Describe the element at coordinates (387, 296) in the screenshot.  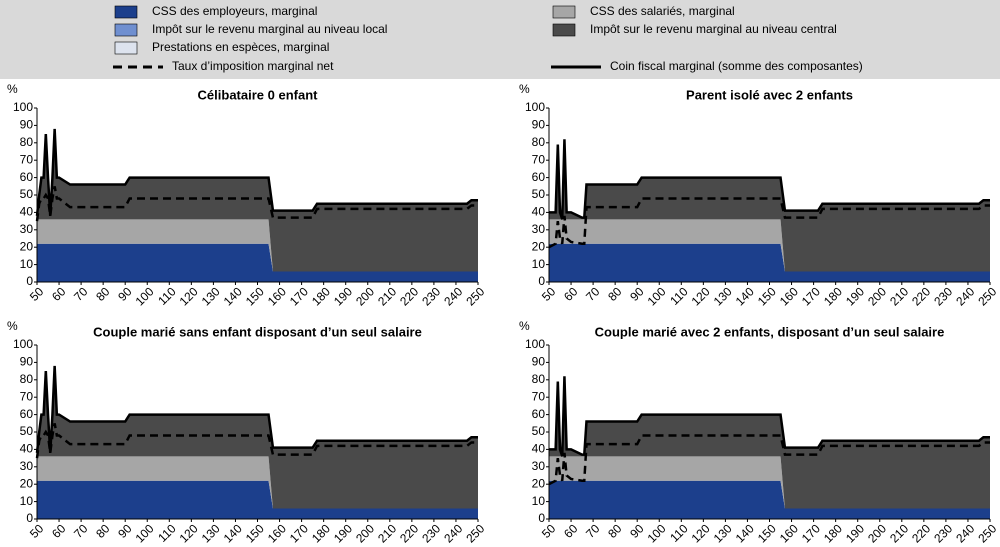
I see `x-tick-label: 210` at that location.